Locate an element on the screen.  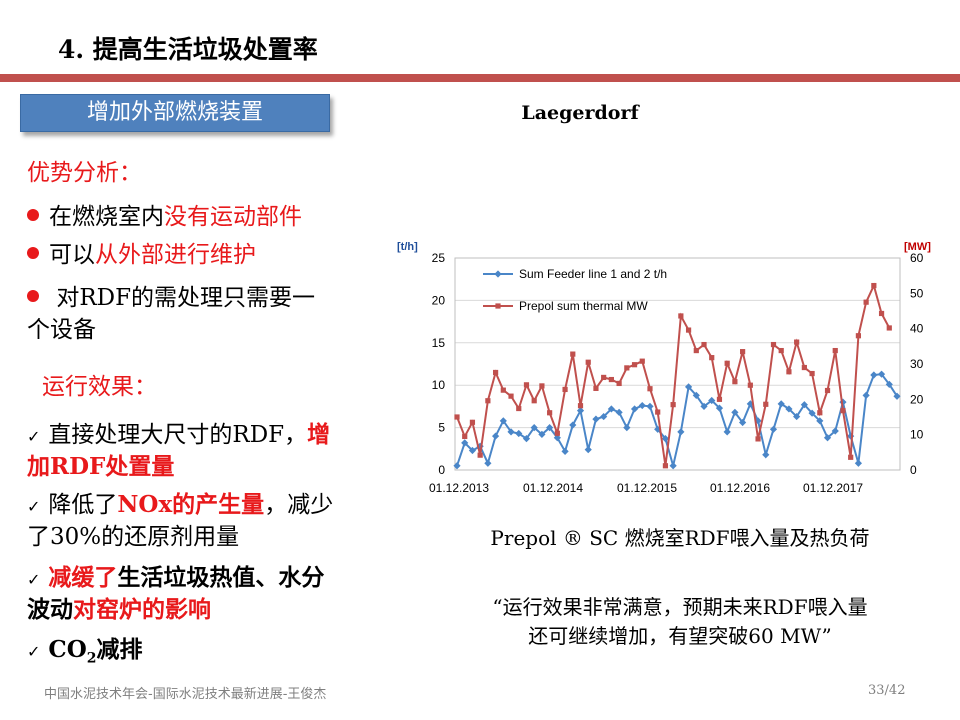
advantage-item-text: 对RDF的需处理只需要一 is located at coordinates (186, 298).